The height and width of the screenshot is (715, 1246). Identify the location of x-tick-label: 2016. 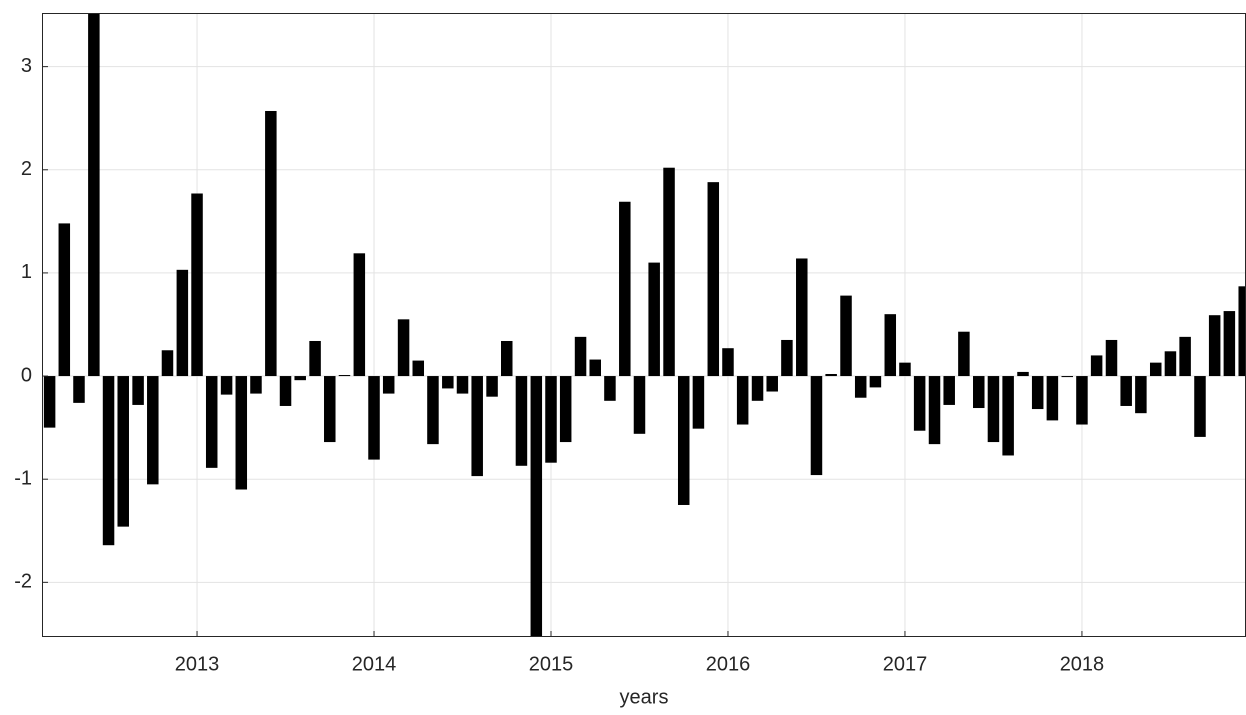
(728, 664).